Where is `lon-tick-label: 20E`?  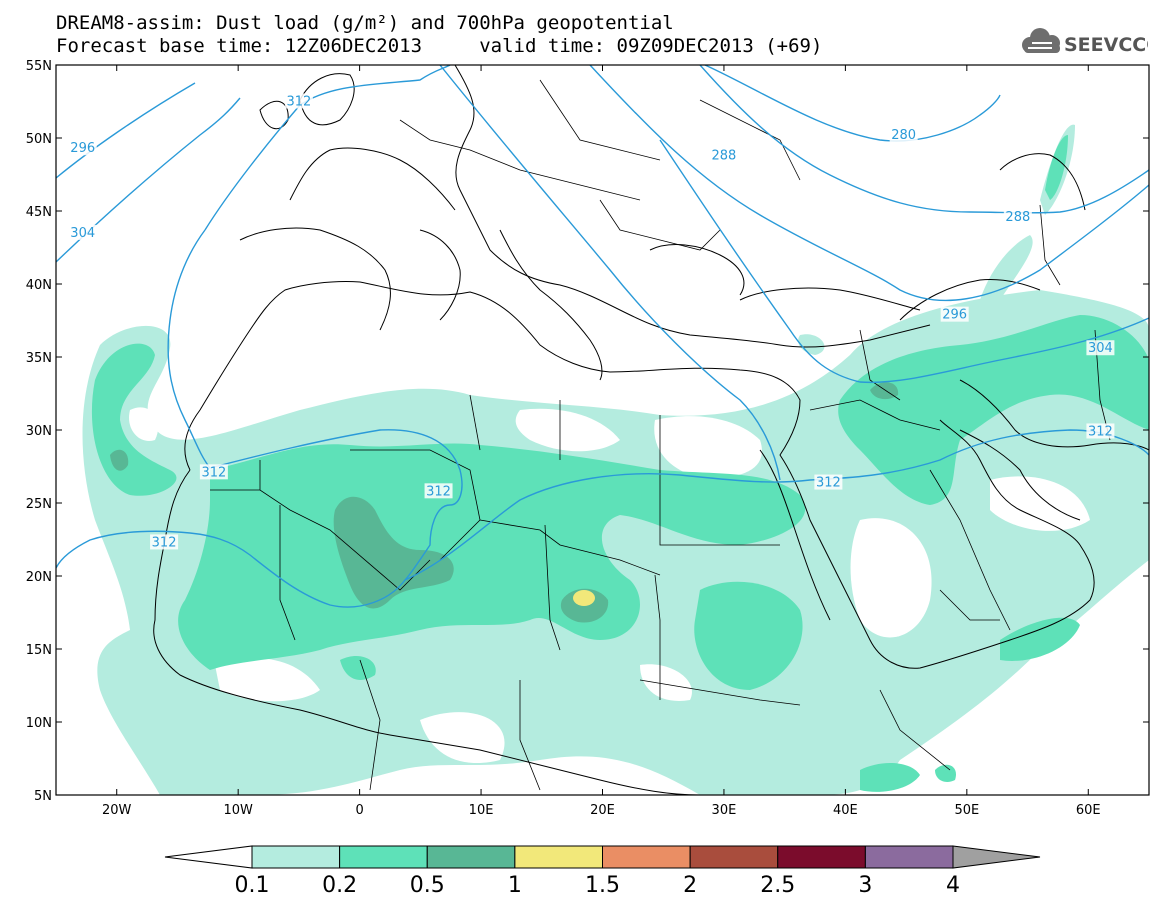
lon-tick-label: 20E is located at coordinates (602, 810).